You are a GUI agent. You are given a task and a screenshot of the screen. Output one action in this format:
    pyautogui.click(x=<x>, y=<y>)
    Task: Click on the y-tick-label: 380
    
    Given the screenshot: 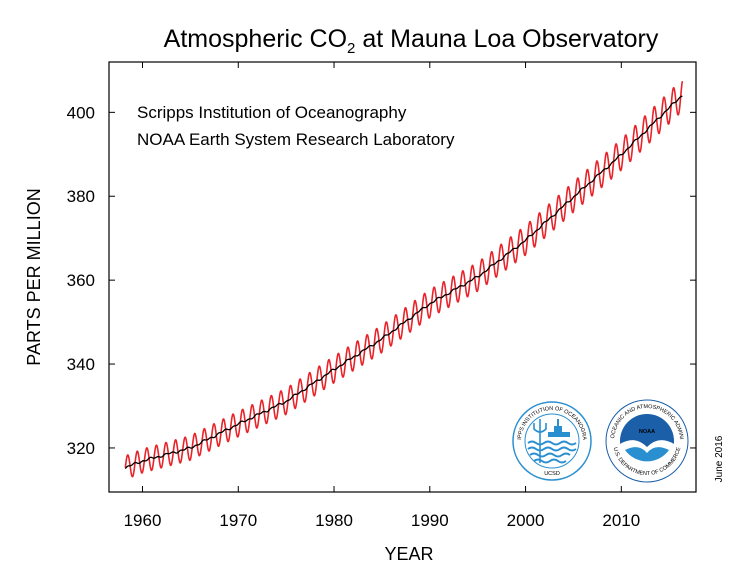 What is the action you would take?
    pyautogui.click(x=81, y=196)
    